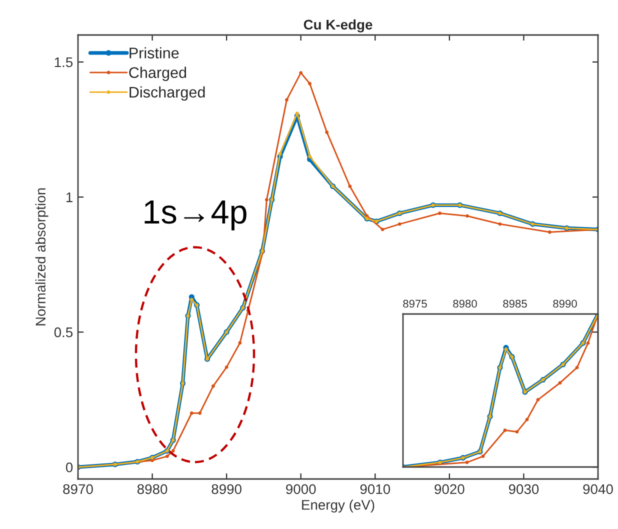  I want to click on y-tick-label: 1, so click(69, 197).